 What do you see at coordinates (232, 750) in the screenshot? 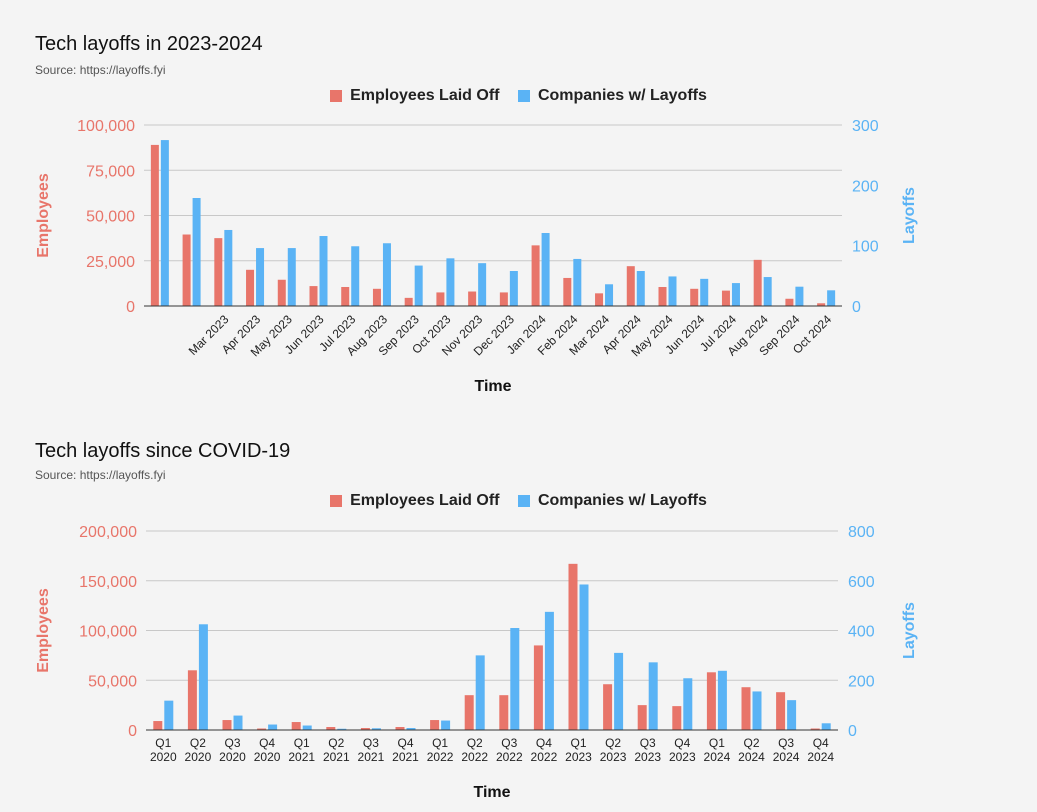
I see `x-tick-label: Q3 2020` at bounding box center [232, 750].